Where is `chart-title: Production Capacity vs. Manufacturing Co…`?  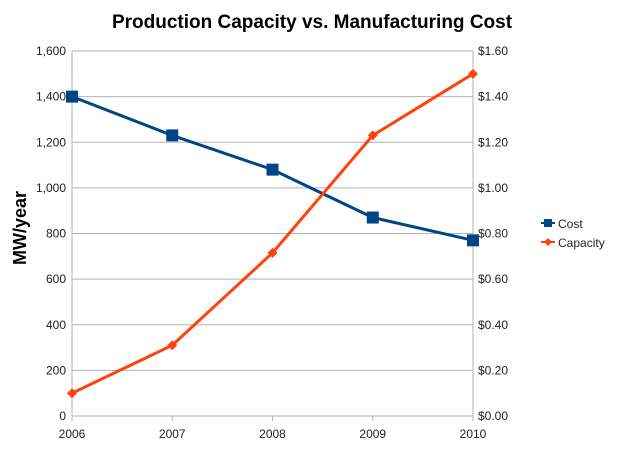
chart-title: Production Capacity vs. Manufacturing Co… is located at coordinates (312, 22).